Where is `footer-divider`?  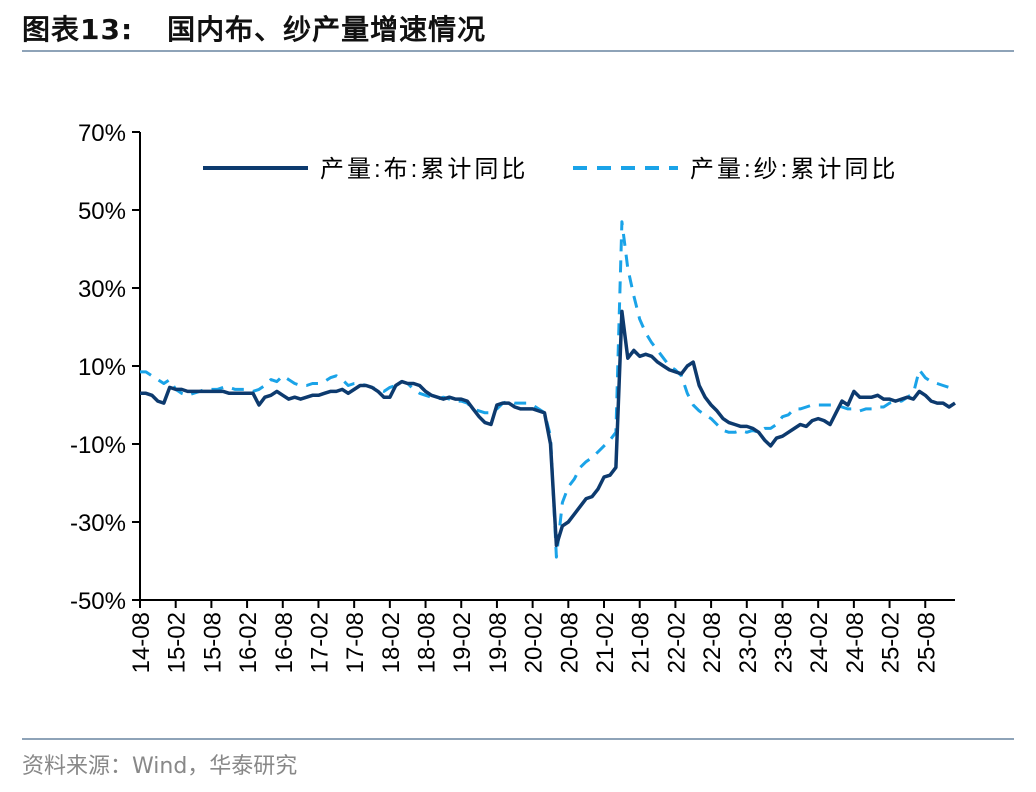 footer-divider is located at coordinates (518, 739).